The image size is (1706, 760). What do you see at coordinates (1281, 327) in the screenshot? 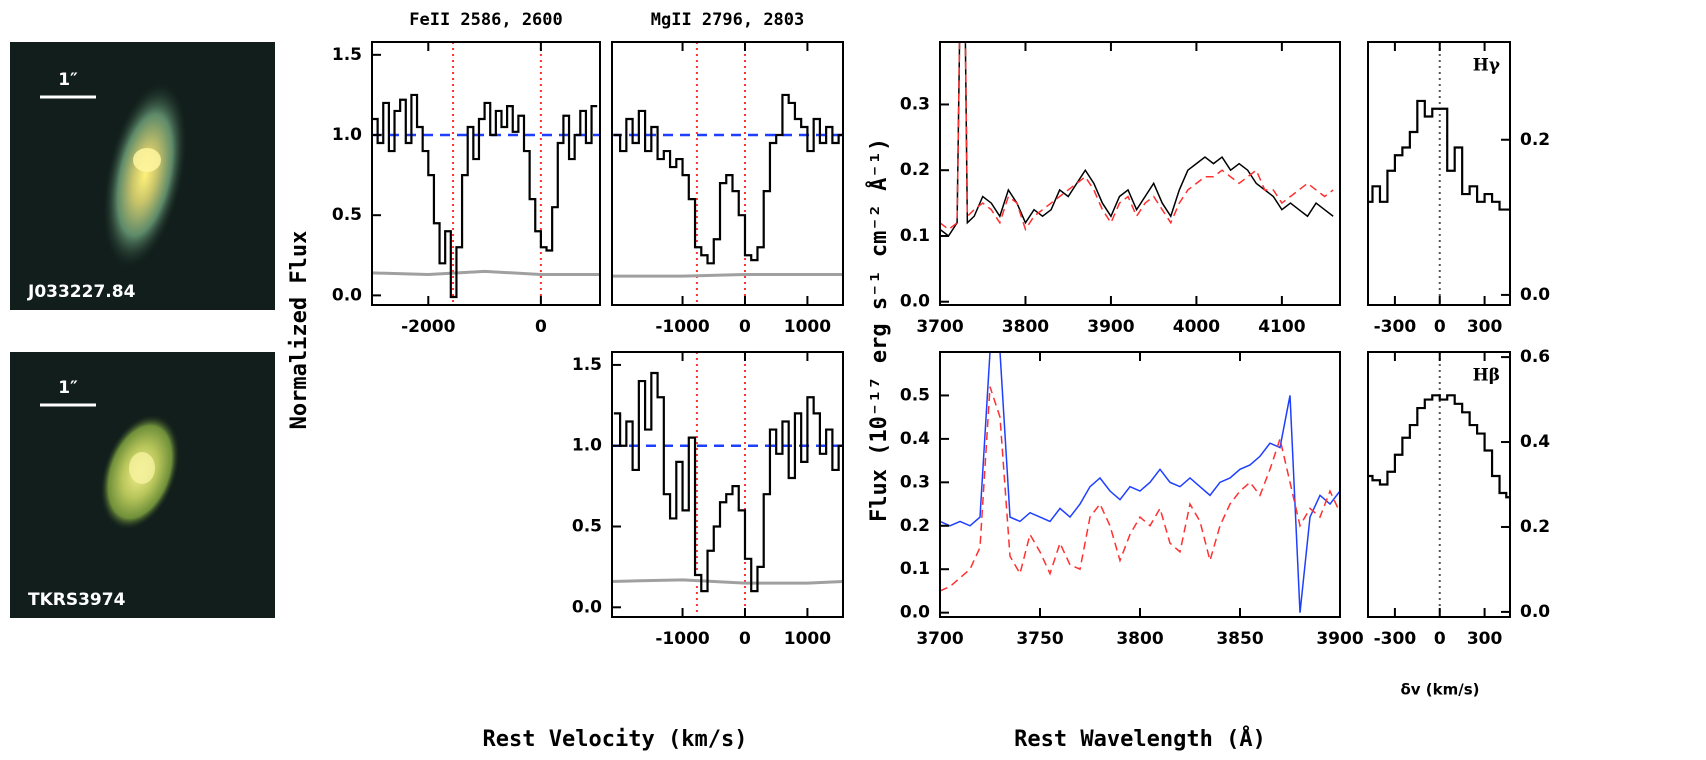
I see `x-tick-label: 4100` at bounding box center [1281, 327].